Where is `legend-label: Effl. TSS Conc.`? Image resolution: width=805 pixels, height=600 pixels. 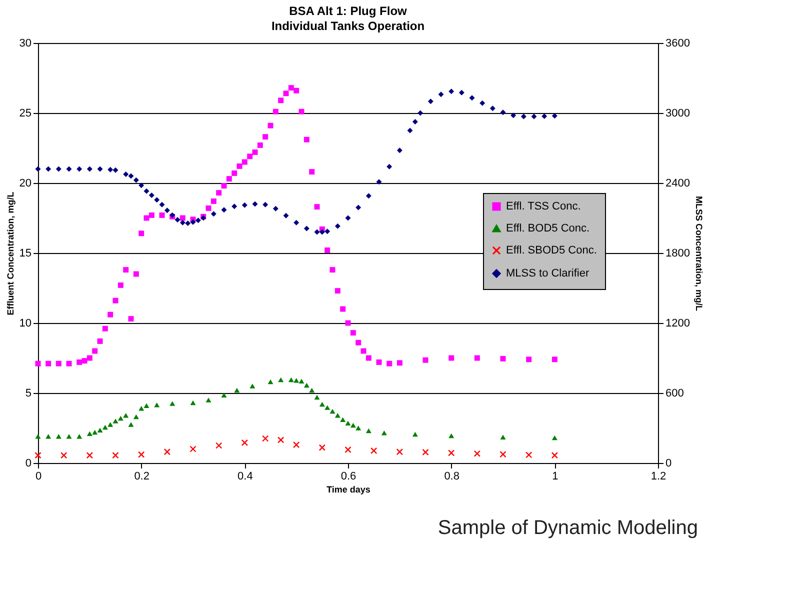
legend-label: Effl. TSS Conc. is located at coordinates (543, 206).